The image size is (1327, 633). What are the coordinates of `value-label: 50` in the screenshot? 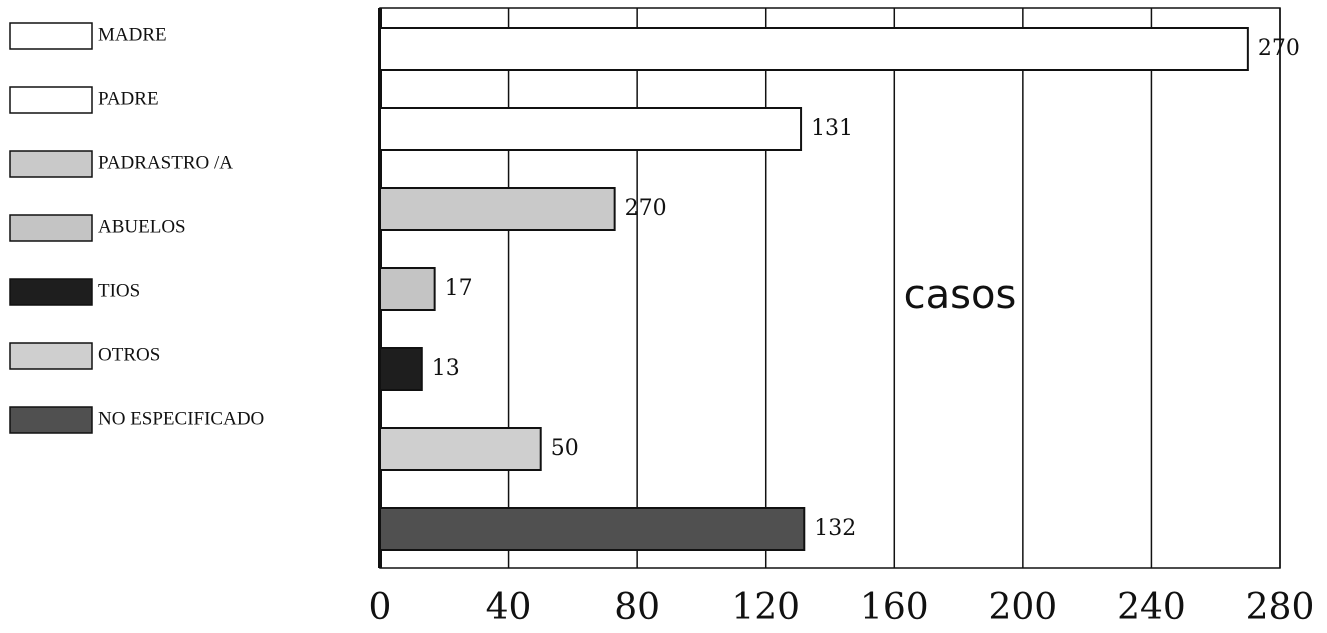 It's located at (565, 448).